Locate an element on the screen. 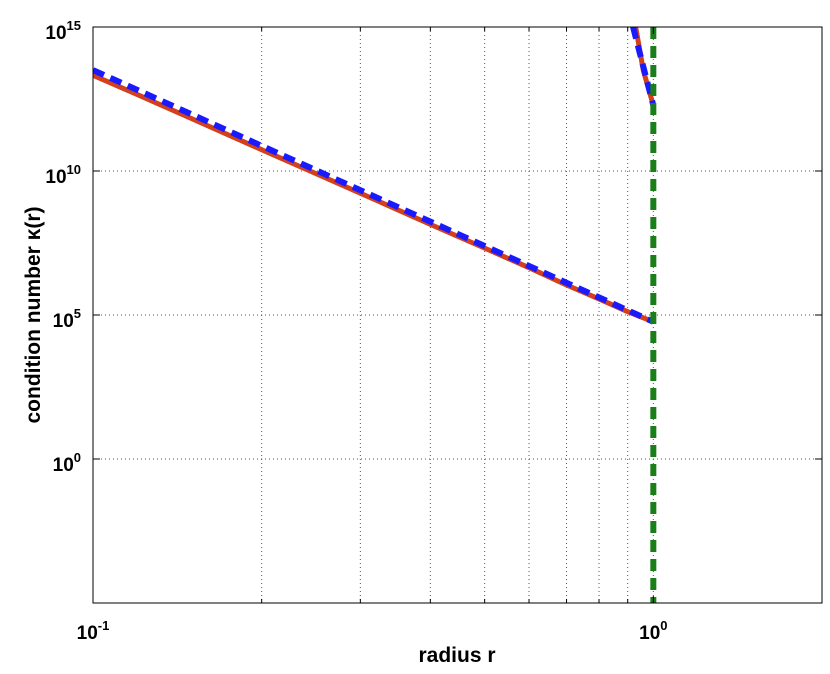 This screenshot has height=674, width=830. x-tick-label: 10⁻¹ is located at coordinates (93, 631).